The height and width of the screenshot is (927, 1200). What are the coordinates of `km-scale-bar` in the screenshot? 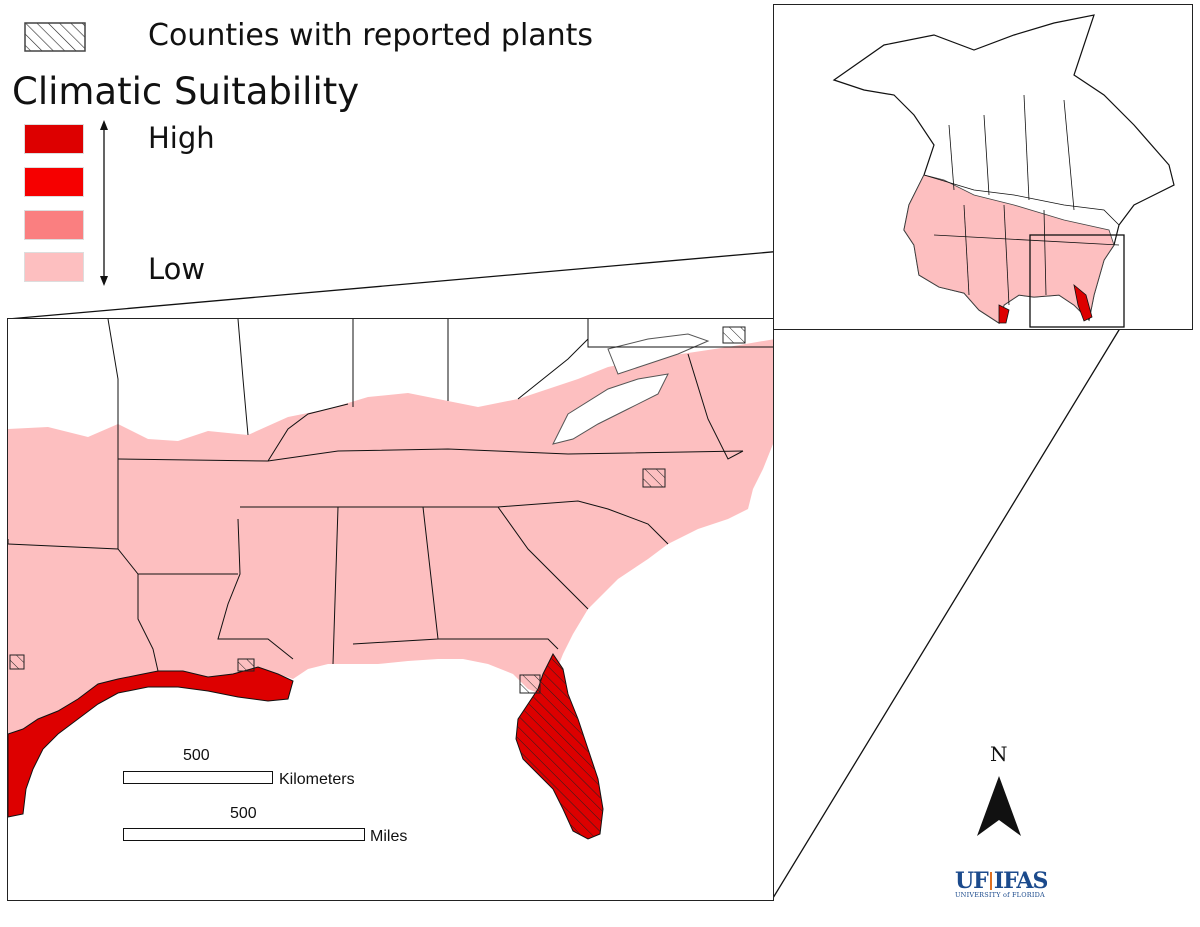 It's located at (198, 777).